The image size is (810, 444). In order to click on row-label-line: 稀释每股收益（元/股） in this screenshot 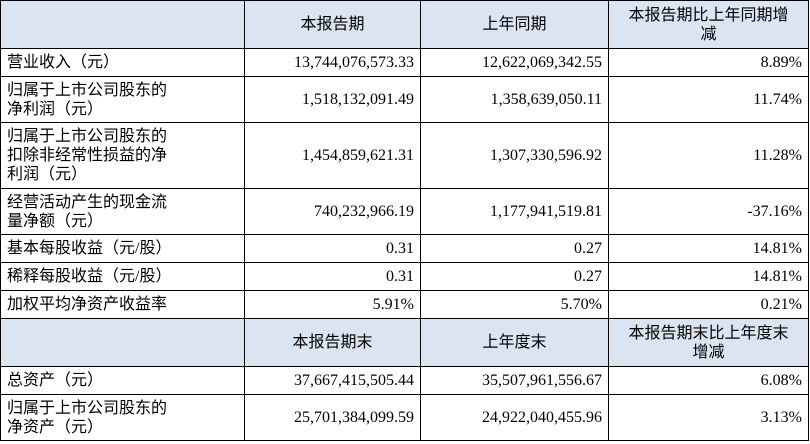, I will do `click(89, 276)`.